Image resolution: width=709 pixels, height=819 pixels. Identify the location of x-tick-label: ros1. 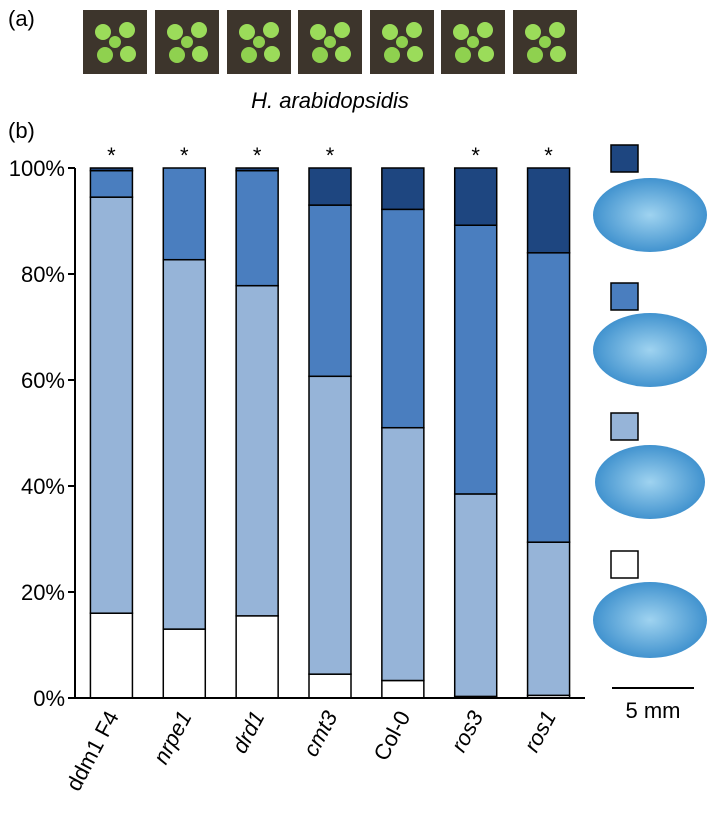
(540, 732).